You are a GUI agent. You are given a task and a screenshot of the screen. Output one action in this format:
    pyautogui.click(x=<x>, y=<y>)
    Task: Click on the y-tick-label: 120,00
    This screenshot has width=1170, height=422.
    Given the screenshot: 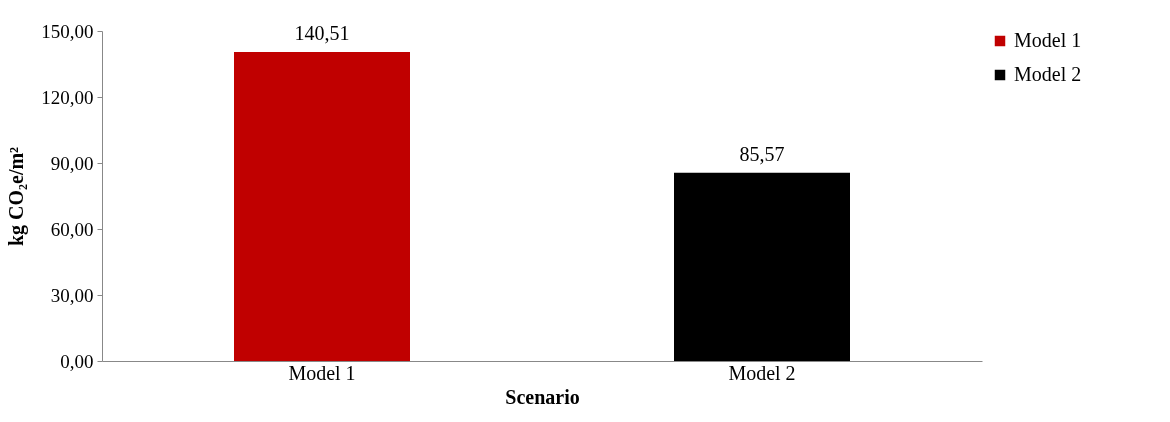 What is the action you would take?
    pyautogui.click(x=67, y=97)
    